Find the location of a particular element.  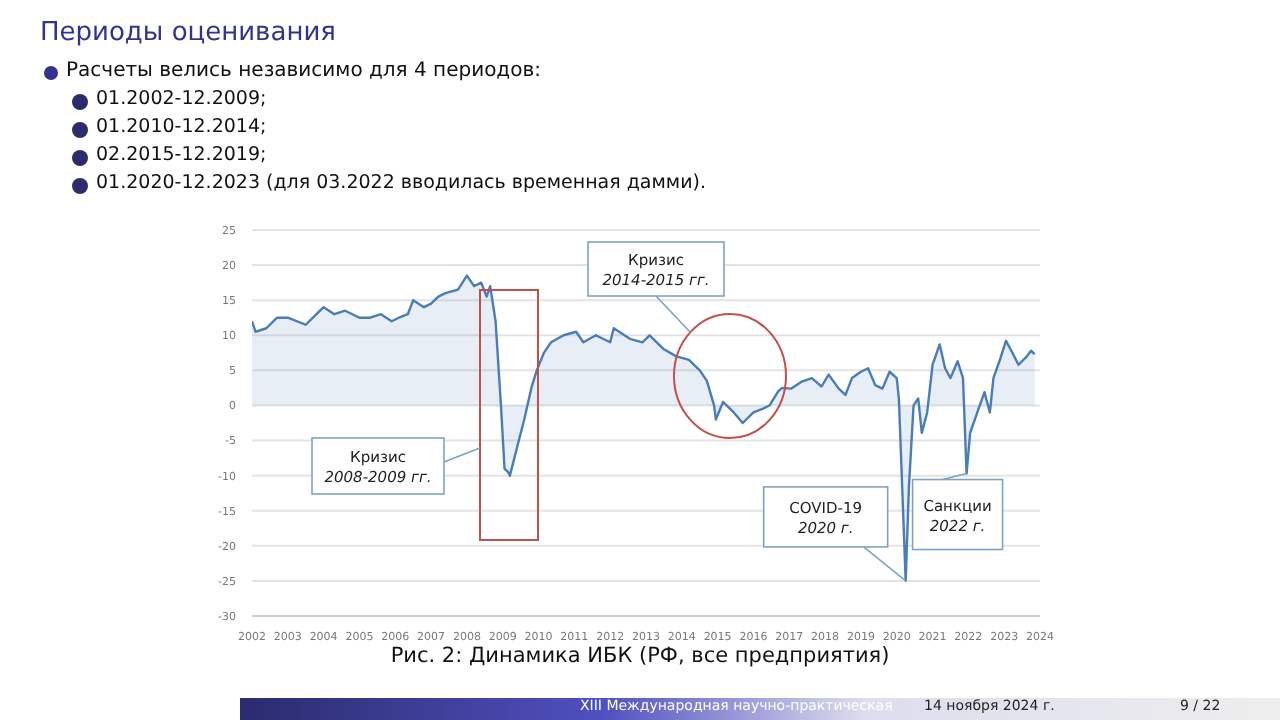

chart-subtitle: Расчеты велись независимо для 4 периодов: is located at coordinates (303, 71).